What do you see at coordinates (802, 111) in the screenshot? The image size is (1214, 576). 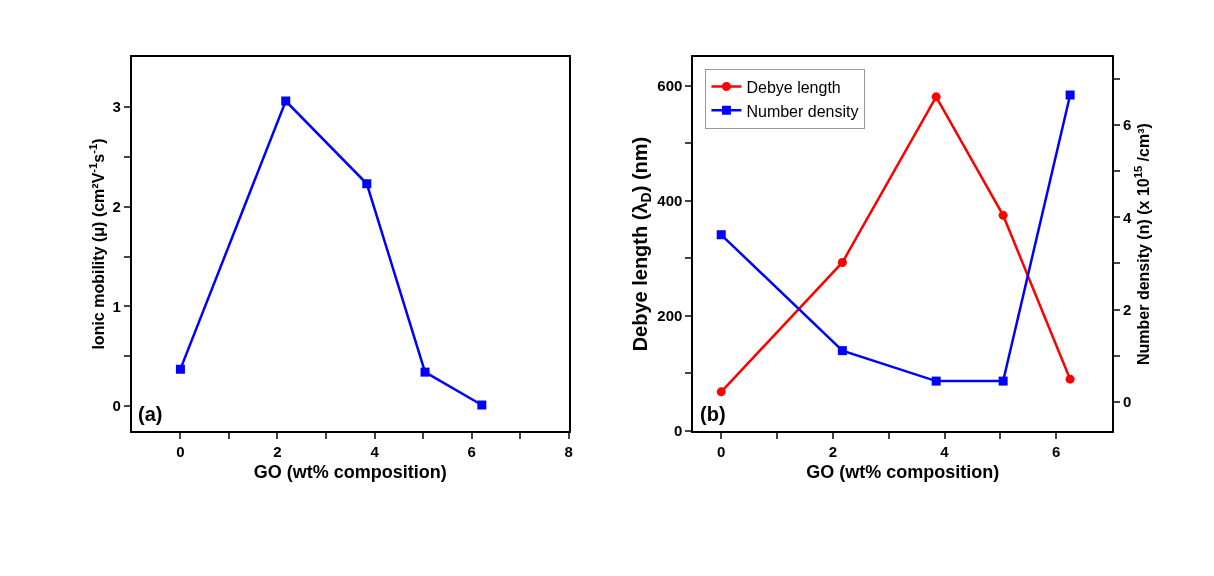 I see `legend-label: Number density` at bounding box center [802, 111].